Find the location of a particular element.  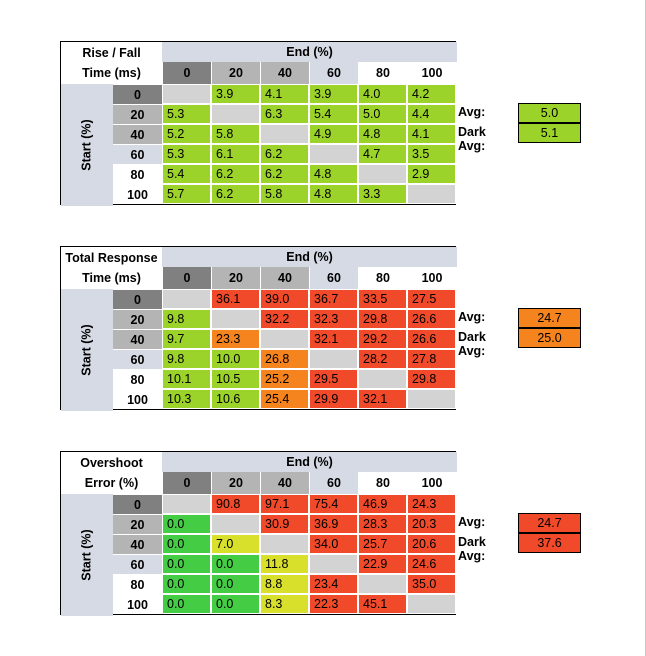

value-cell: 4.0 is located at coordinates (382, 94).